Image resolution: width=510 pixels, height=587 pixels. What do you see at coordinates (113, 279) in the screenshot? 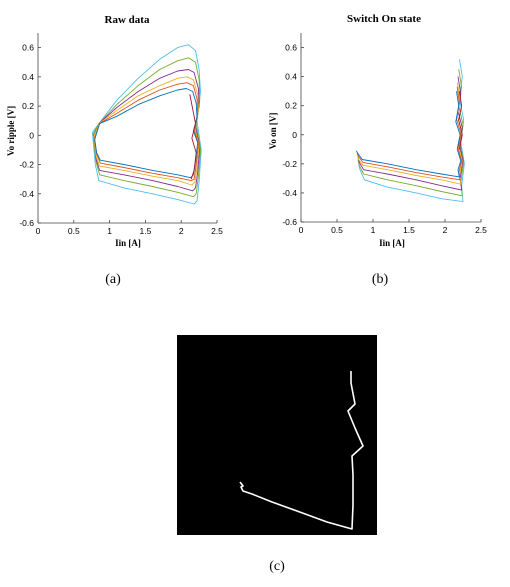
I see `caption-a: (a)` at bounding box center [113, 279].